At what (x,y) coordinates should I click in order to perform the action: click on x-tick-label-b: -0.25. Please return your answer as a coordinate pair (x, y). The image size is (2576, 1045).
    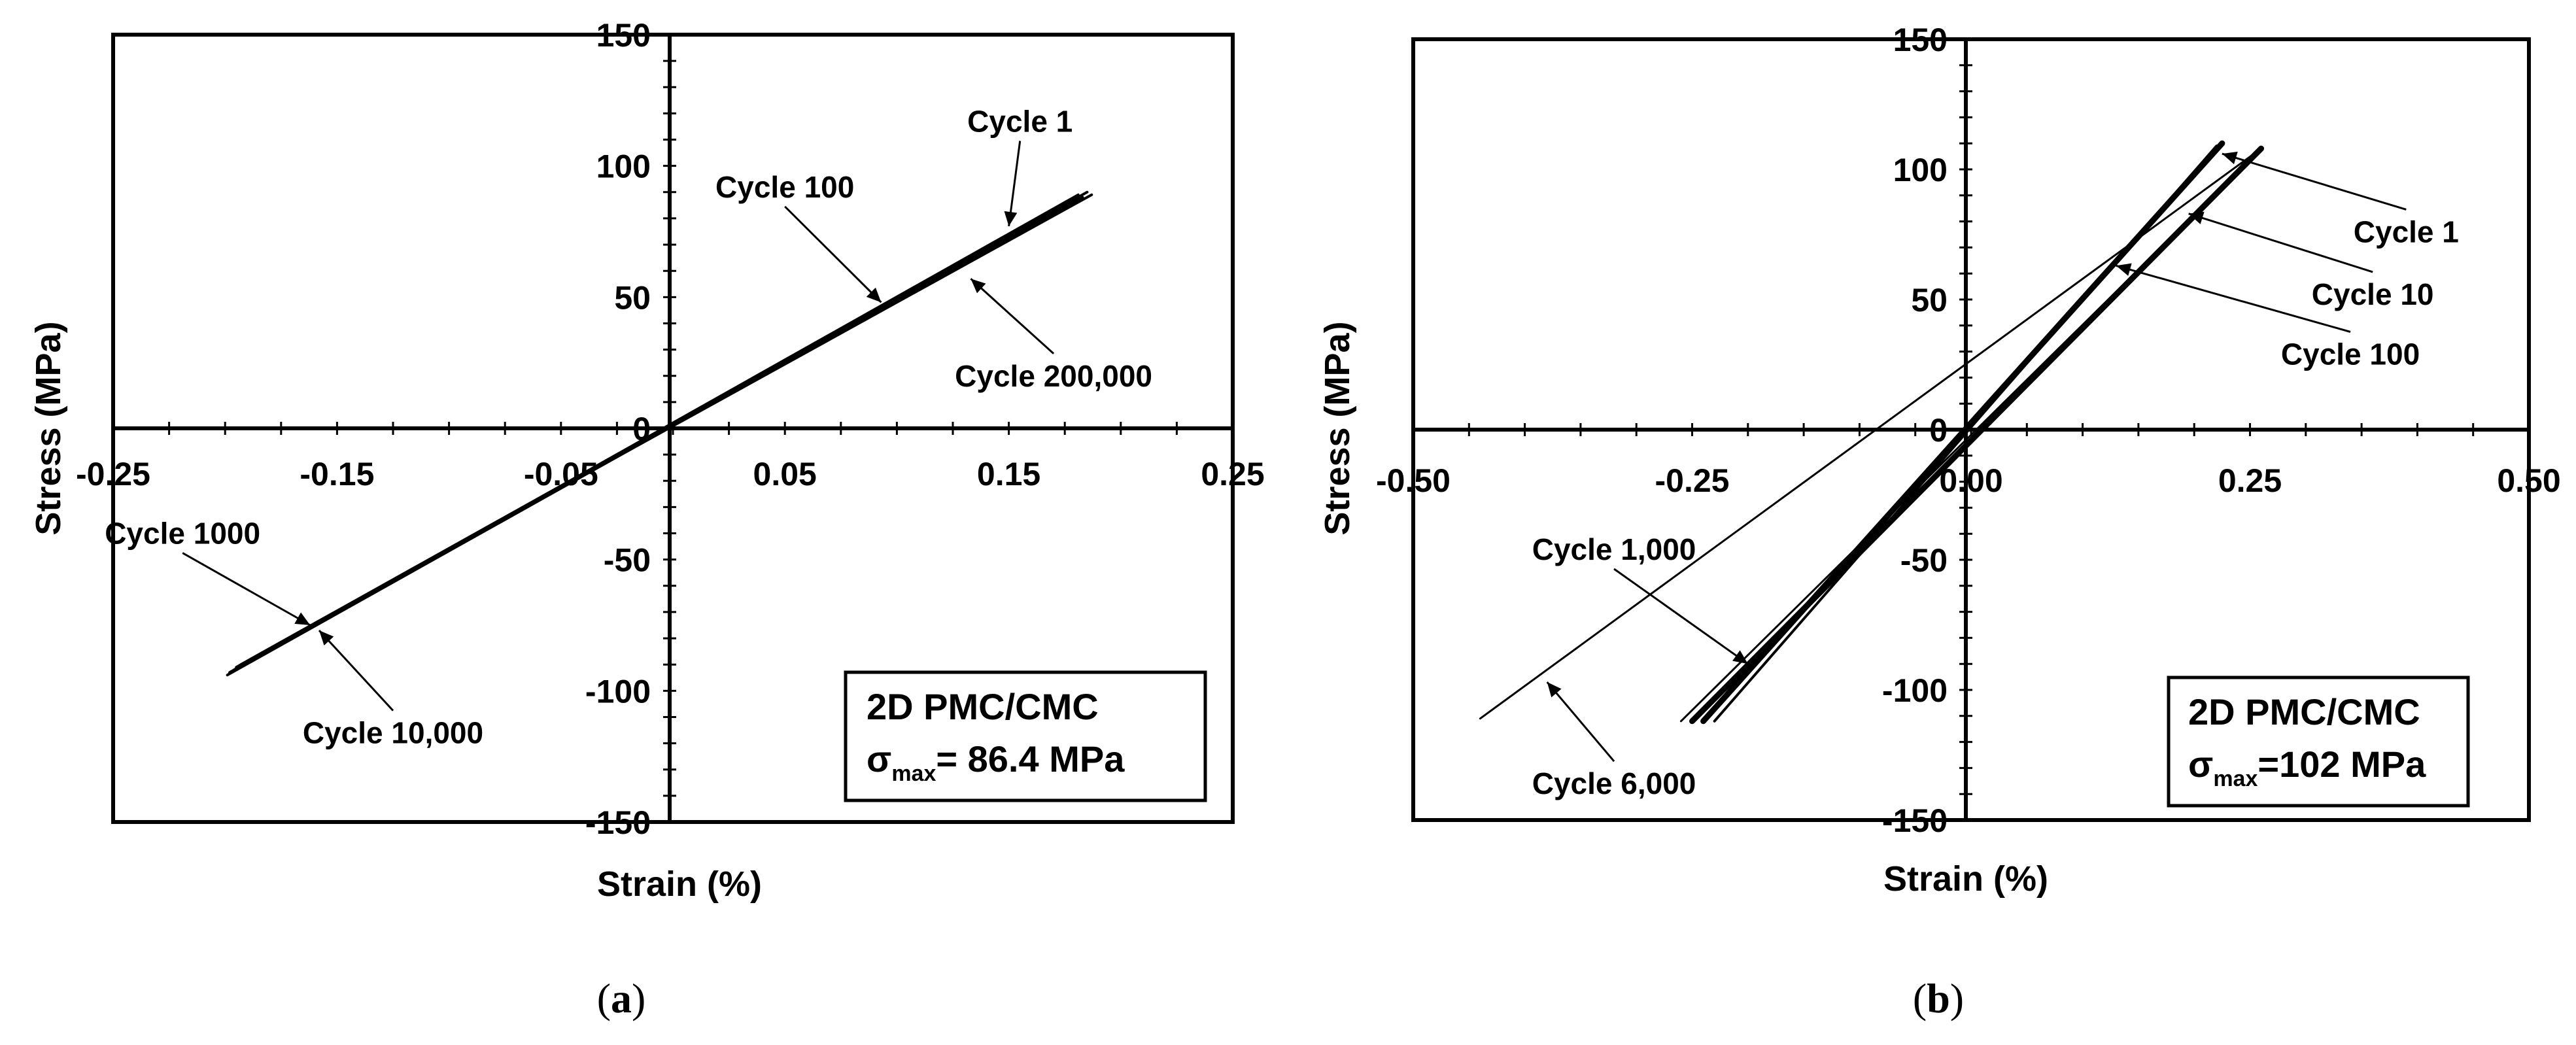
    Looking at the image, I should click on (1693, 480).